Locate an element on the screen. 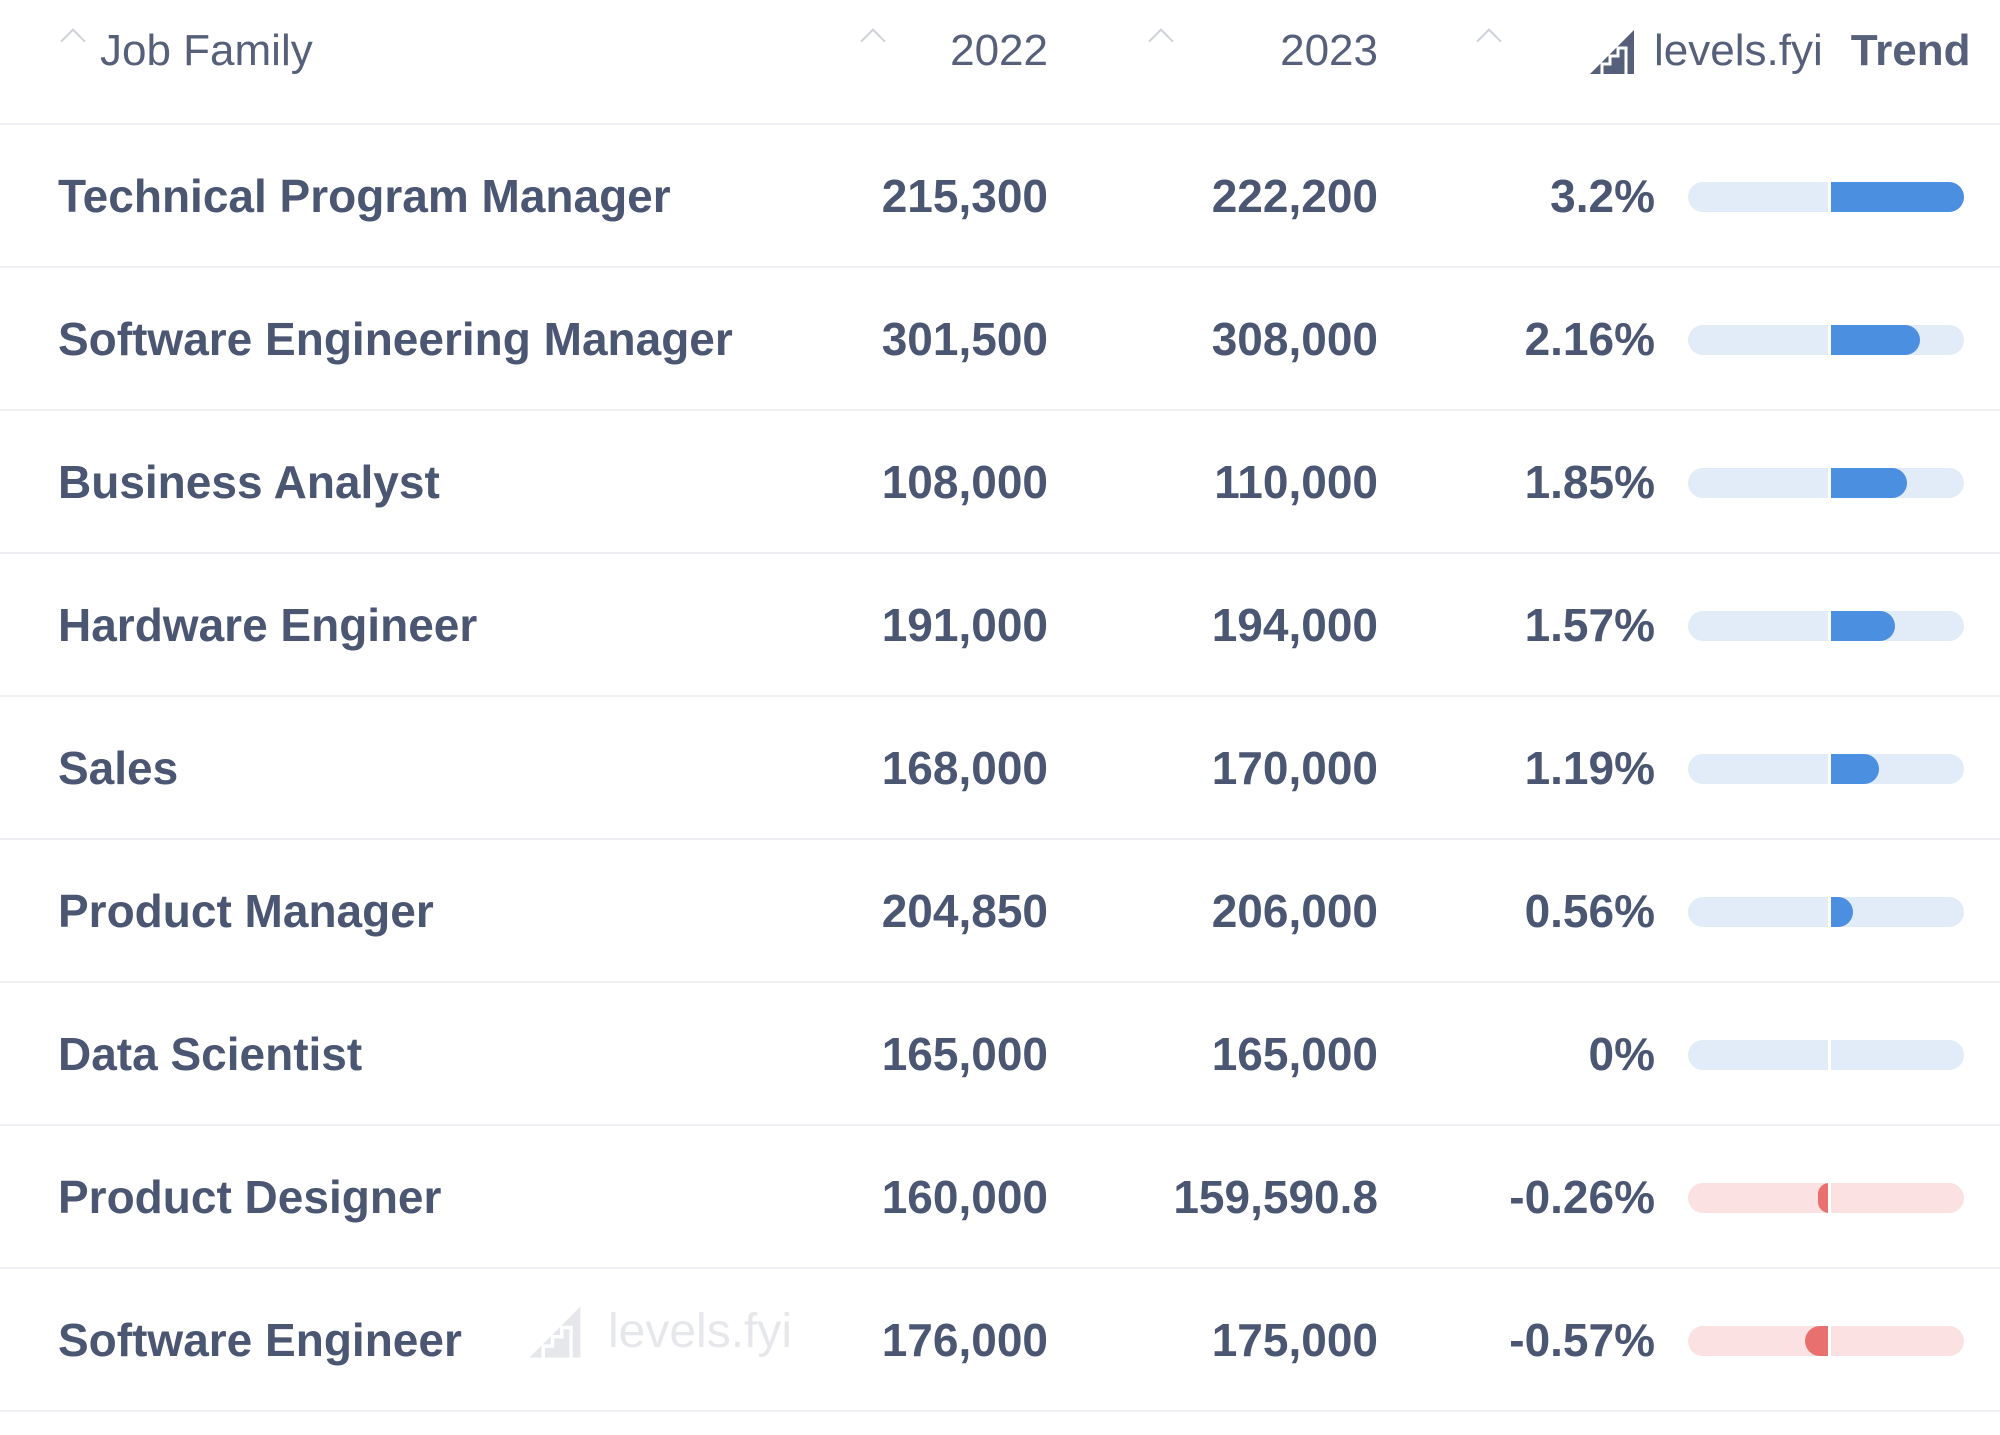 This screenshot has height=1435, width=2000. table-header: Job Family 2022 2023 levels.fyi Trend is located at coordinates (1000, 62).